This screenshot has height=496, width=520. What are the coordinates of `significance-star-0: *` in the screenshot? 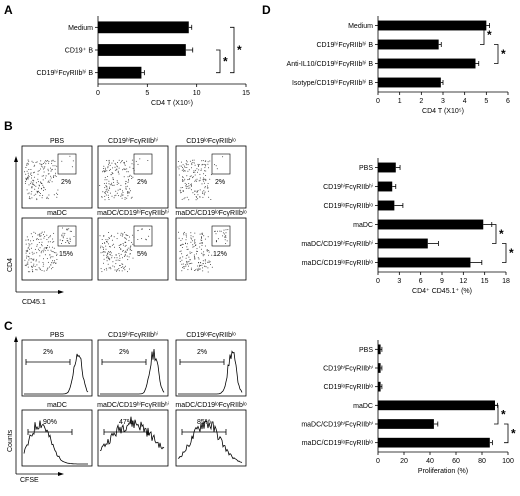 It's located at (503, 415).